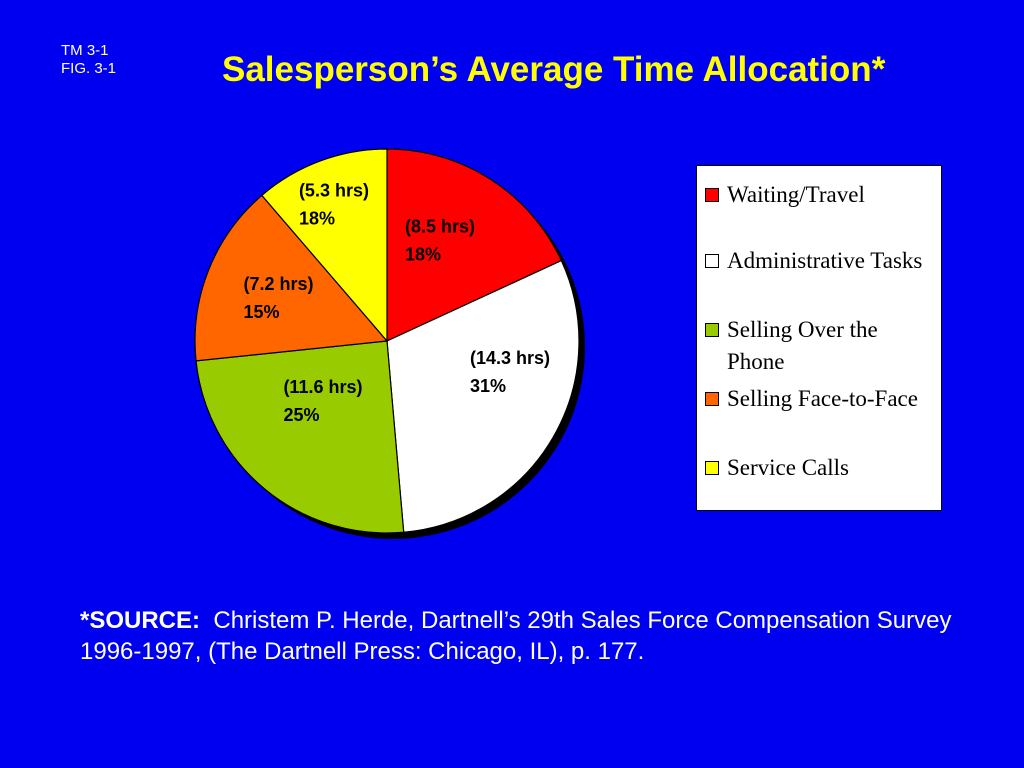  I want to click on legend-item-selling-face-to-face: Selling Face-to-Face, so click(822, 399).